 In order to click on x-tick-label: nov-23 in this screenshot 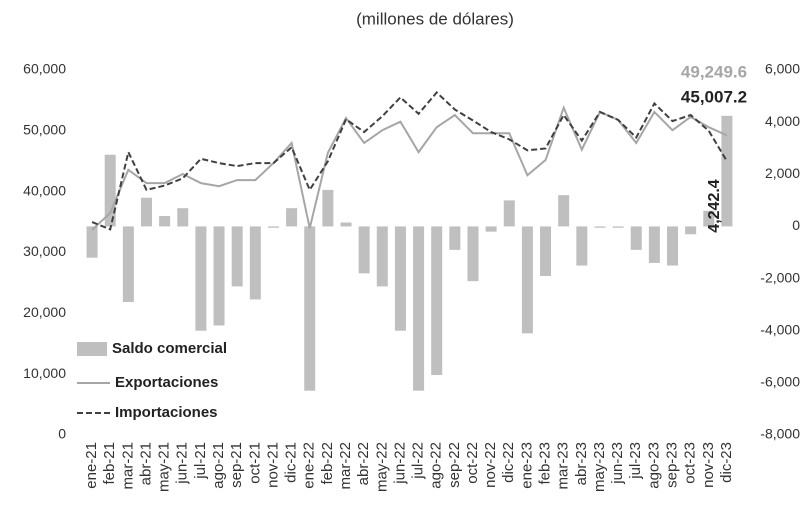, I will do `click(708, 465)`.